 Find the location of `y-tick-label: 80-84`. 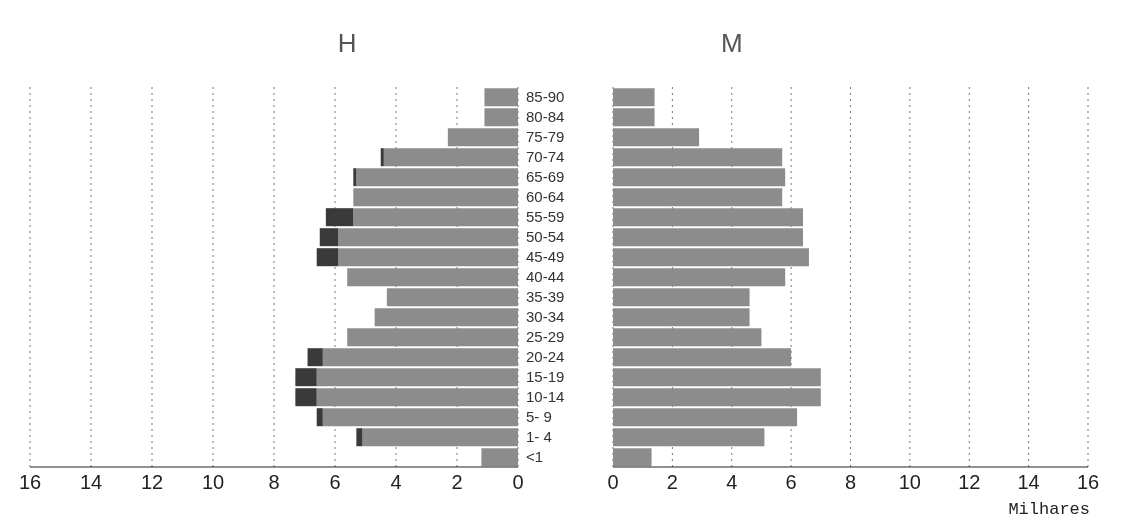

y-tick-label: 80-84 is located at coordinates (545, 117).